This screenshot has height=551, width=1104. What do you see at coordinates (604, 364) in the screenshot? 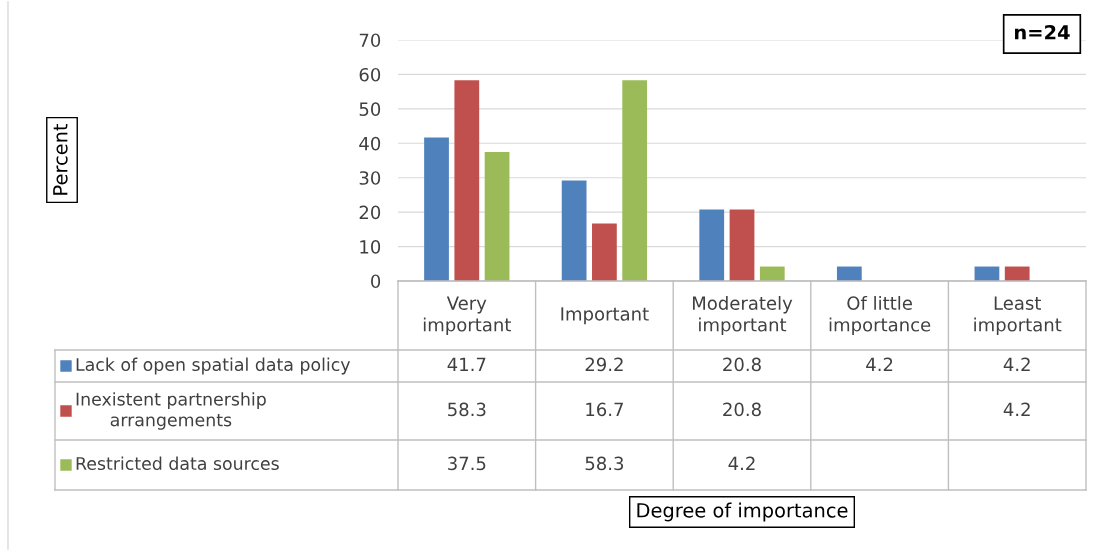
I see `data-label: 29.2` at bounding box center [604, 364].